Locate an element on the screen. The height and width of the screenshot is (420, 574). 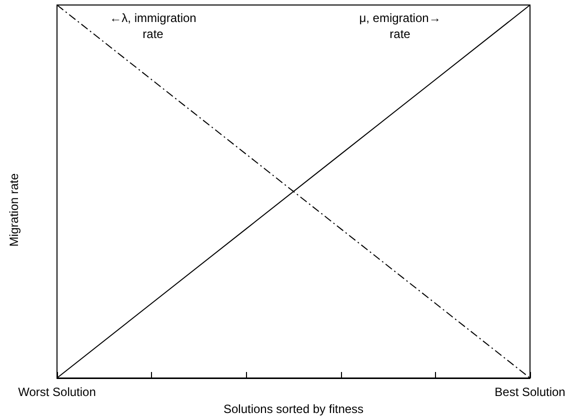
annotation: ←λ, immigration rate is located at coordinates (153, 26).